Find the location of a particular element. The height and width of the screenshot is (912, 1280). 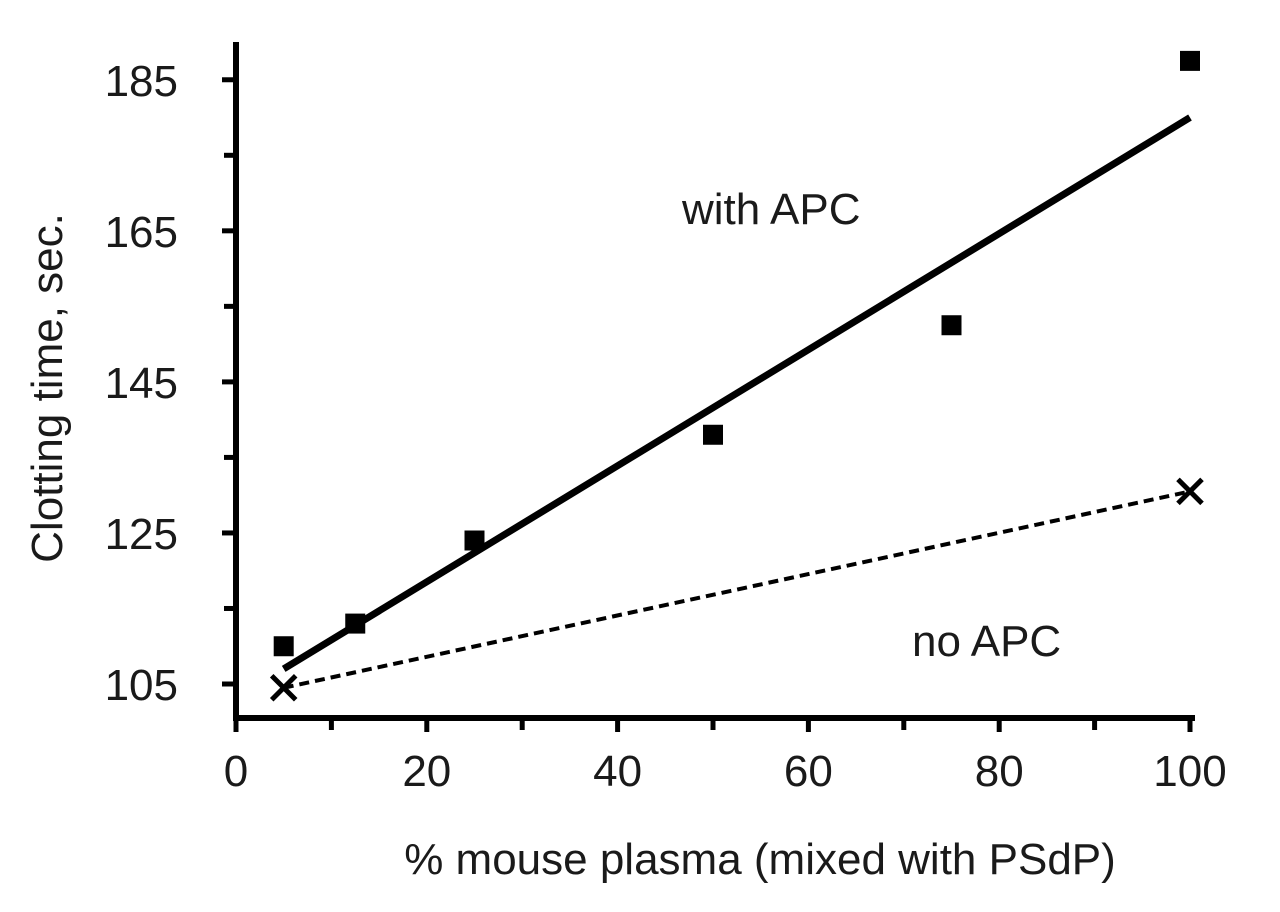

y-tick-label: 165 is located at coordinates (141, 232).